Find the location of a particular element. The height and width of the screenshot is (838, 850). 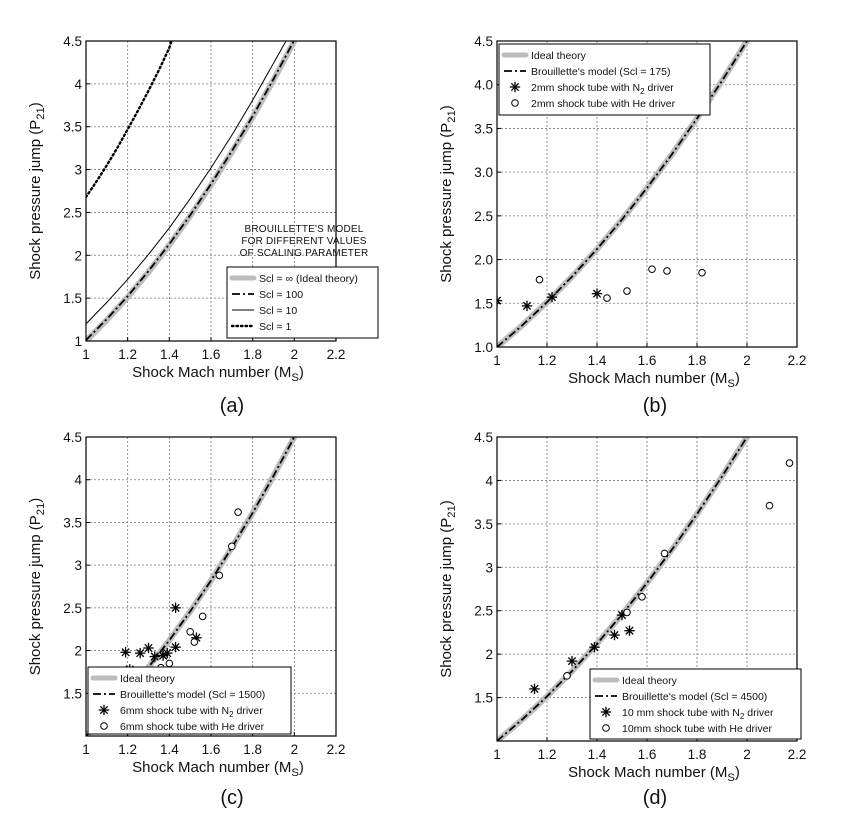

y-tick-label: 1 is located at coordinates (78, 341).